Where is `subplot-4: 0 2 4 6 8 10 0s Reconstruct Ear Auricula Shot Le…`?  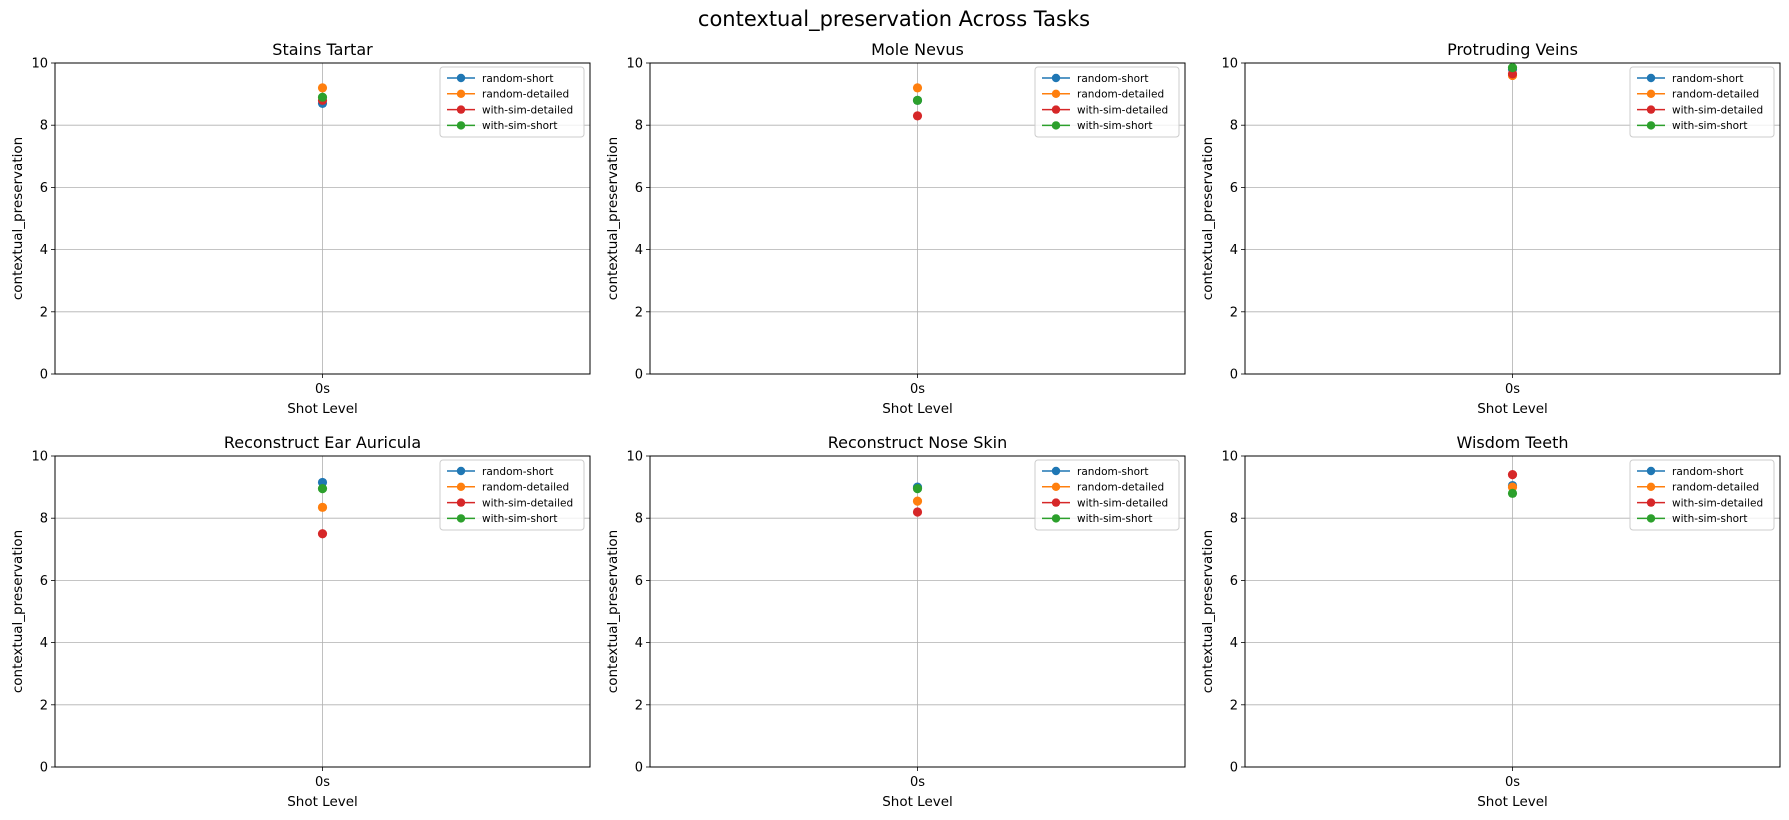
subplot-4: 0 2 4 6 8 10 0s Reconstruct Ear Auricula Shot Le… is located at coordinates (300, 621).